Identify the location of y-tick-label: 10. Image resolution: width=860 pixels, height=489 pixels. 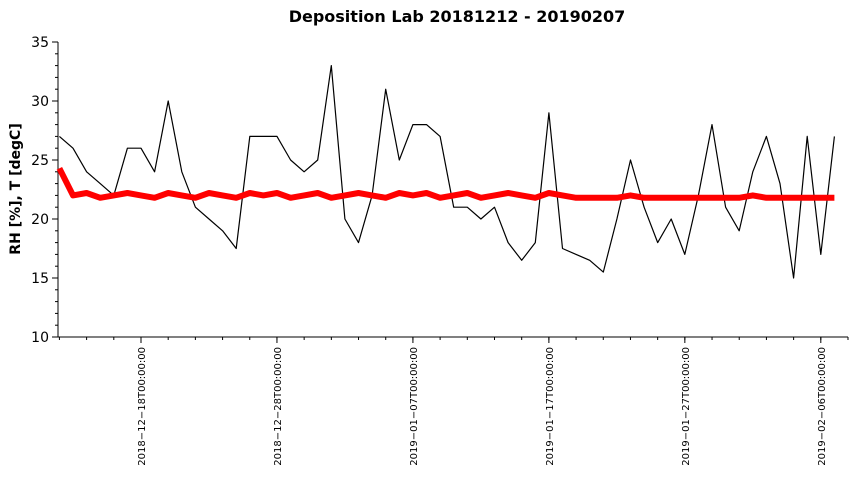
(40, 338).